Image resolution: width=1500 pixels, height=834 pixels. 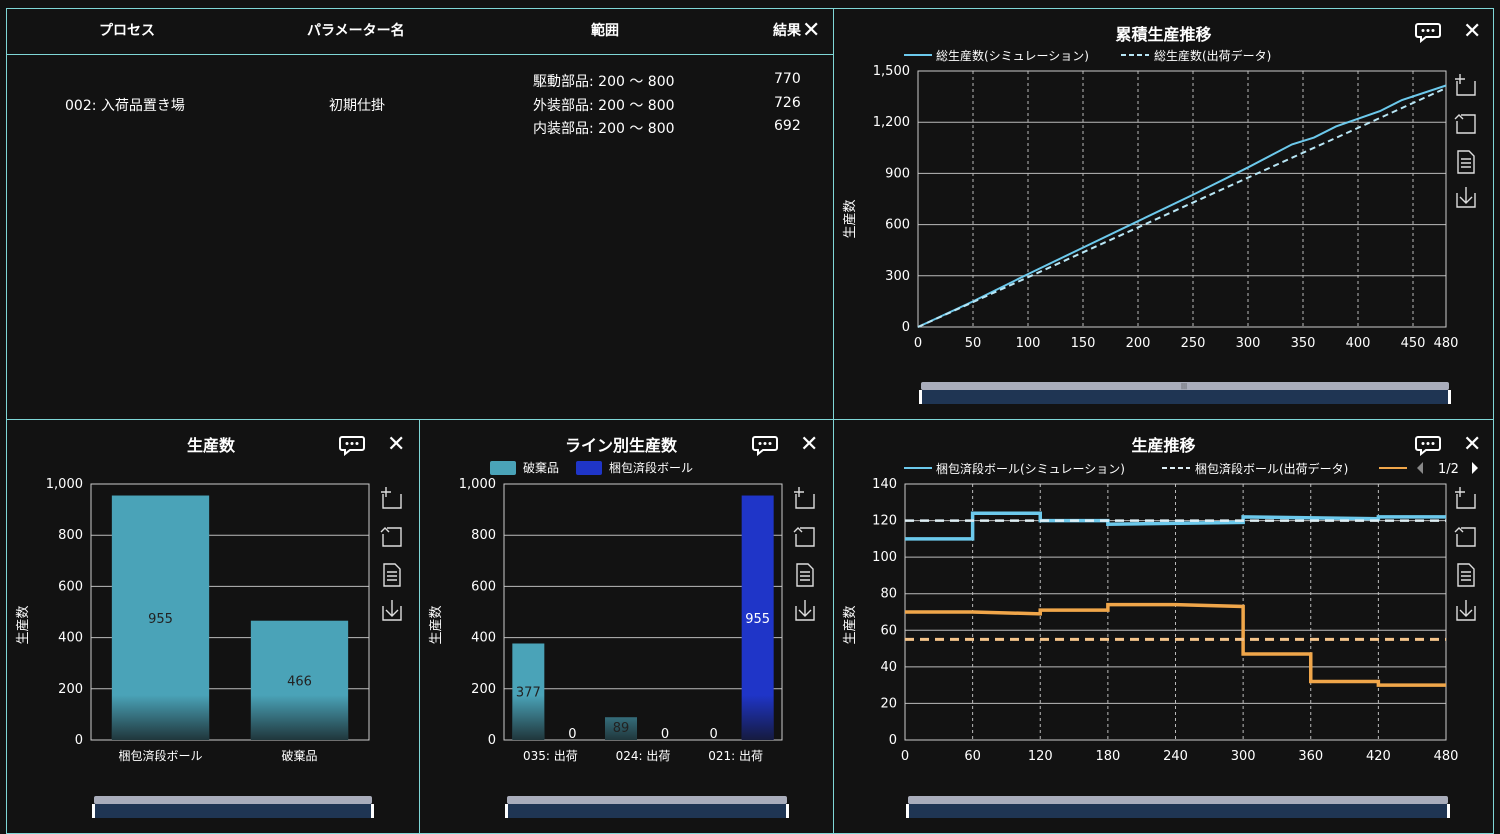 I want to click on x-tick-label: 360, so click(x=1310, y=756).